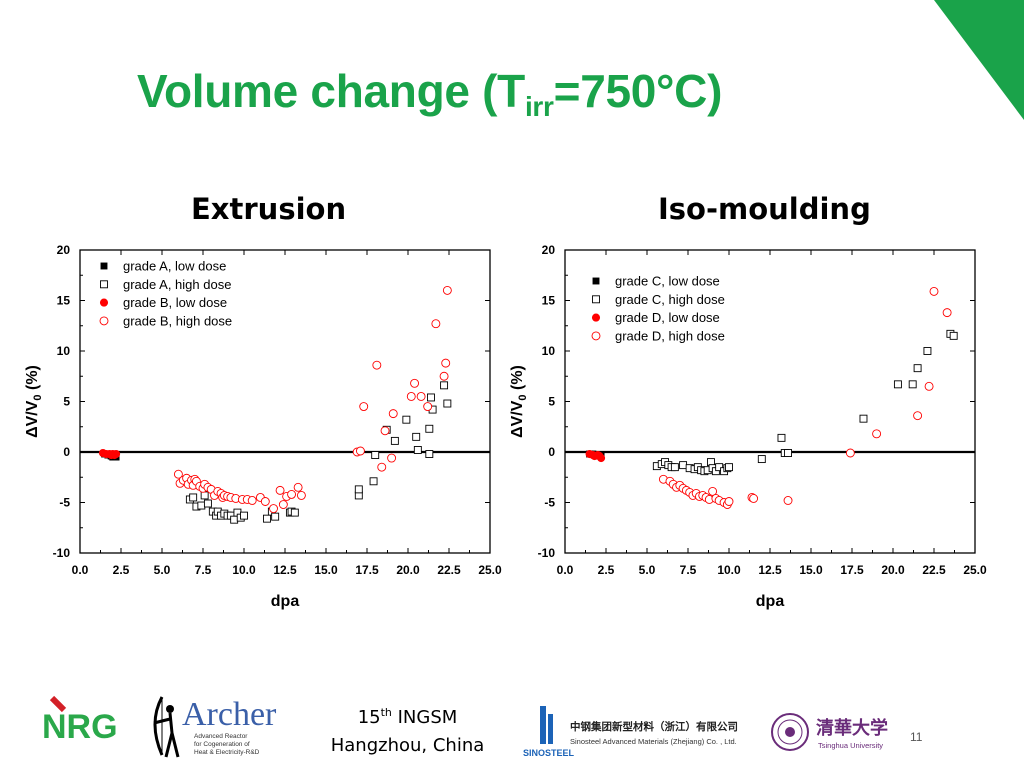 Image resolution: width=1024 pixels, height=770 pixels. I want to click on archer-caption-line-2: for Cogeneration of, so click(222, 744).